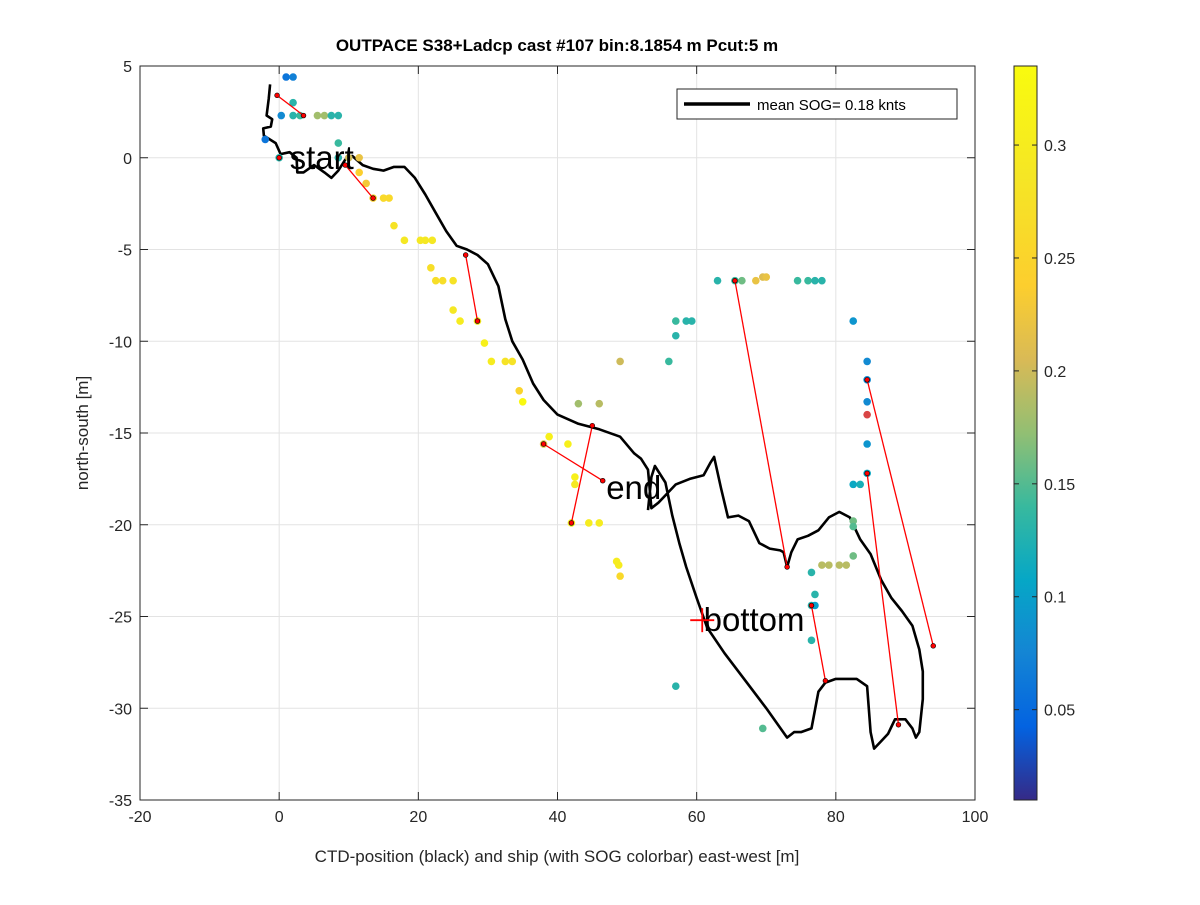  Describe the element at coordinates (1025, 433) in the screenshot. I see `colorbar-gradient` at that location.